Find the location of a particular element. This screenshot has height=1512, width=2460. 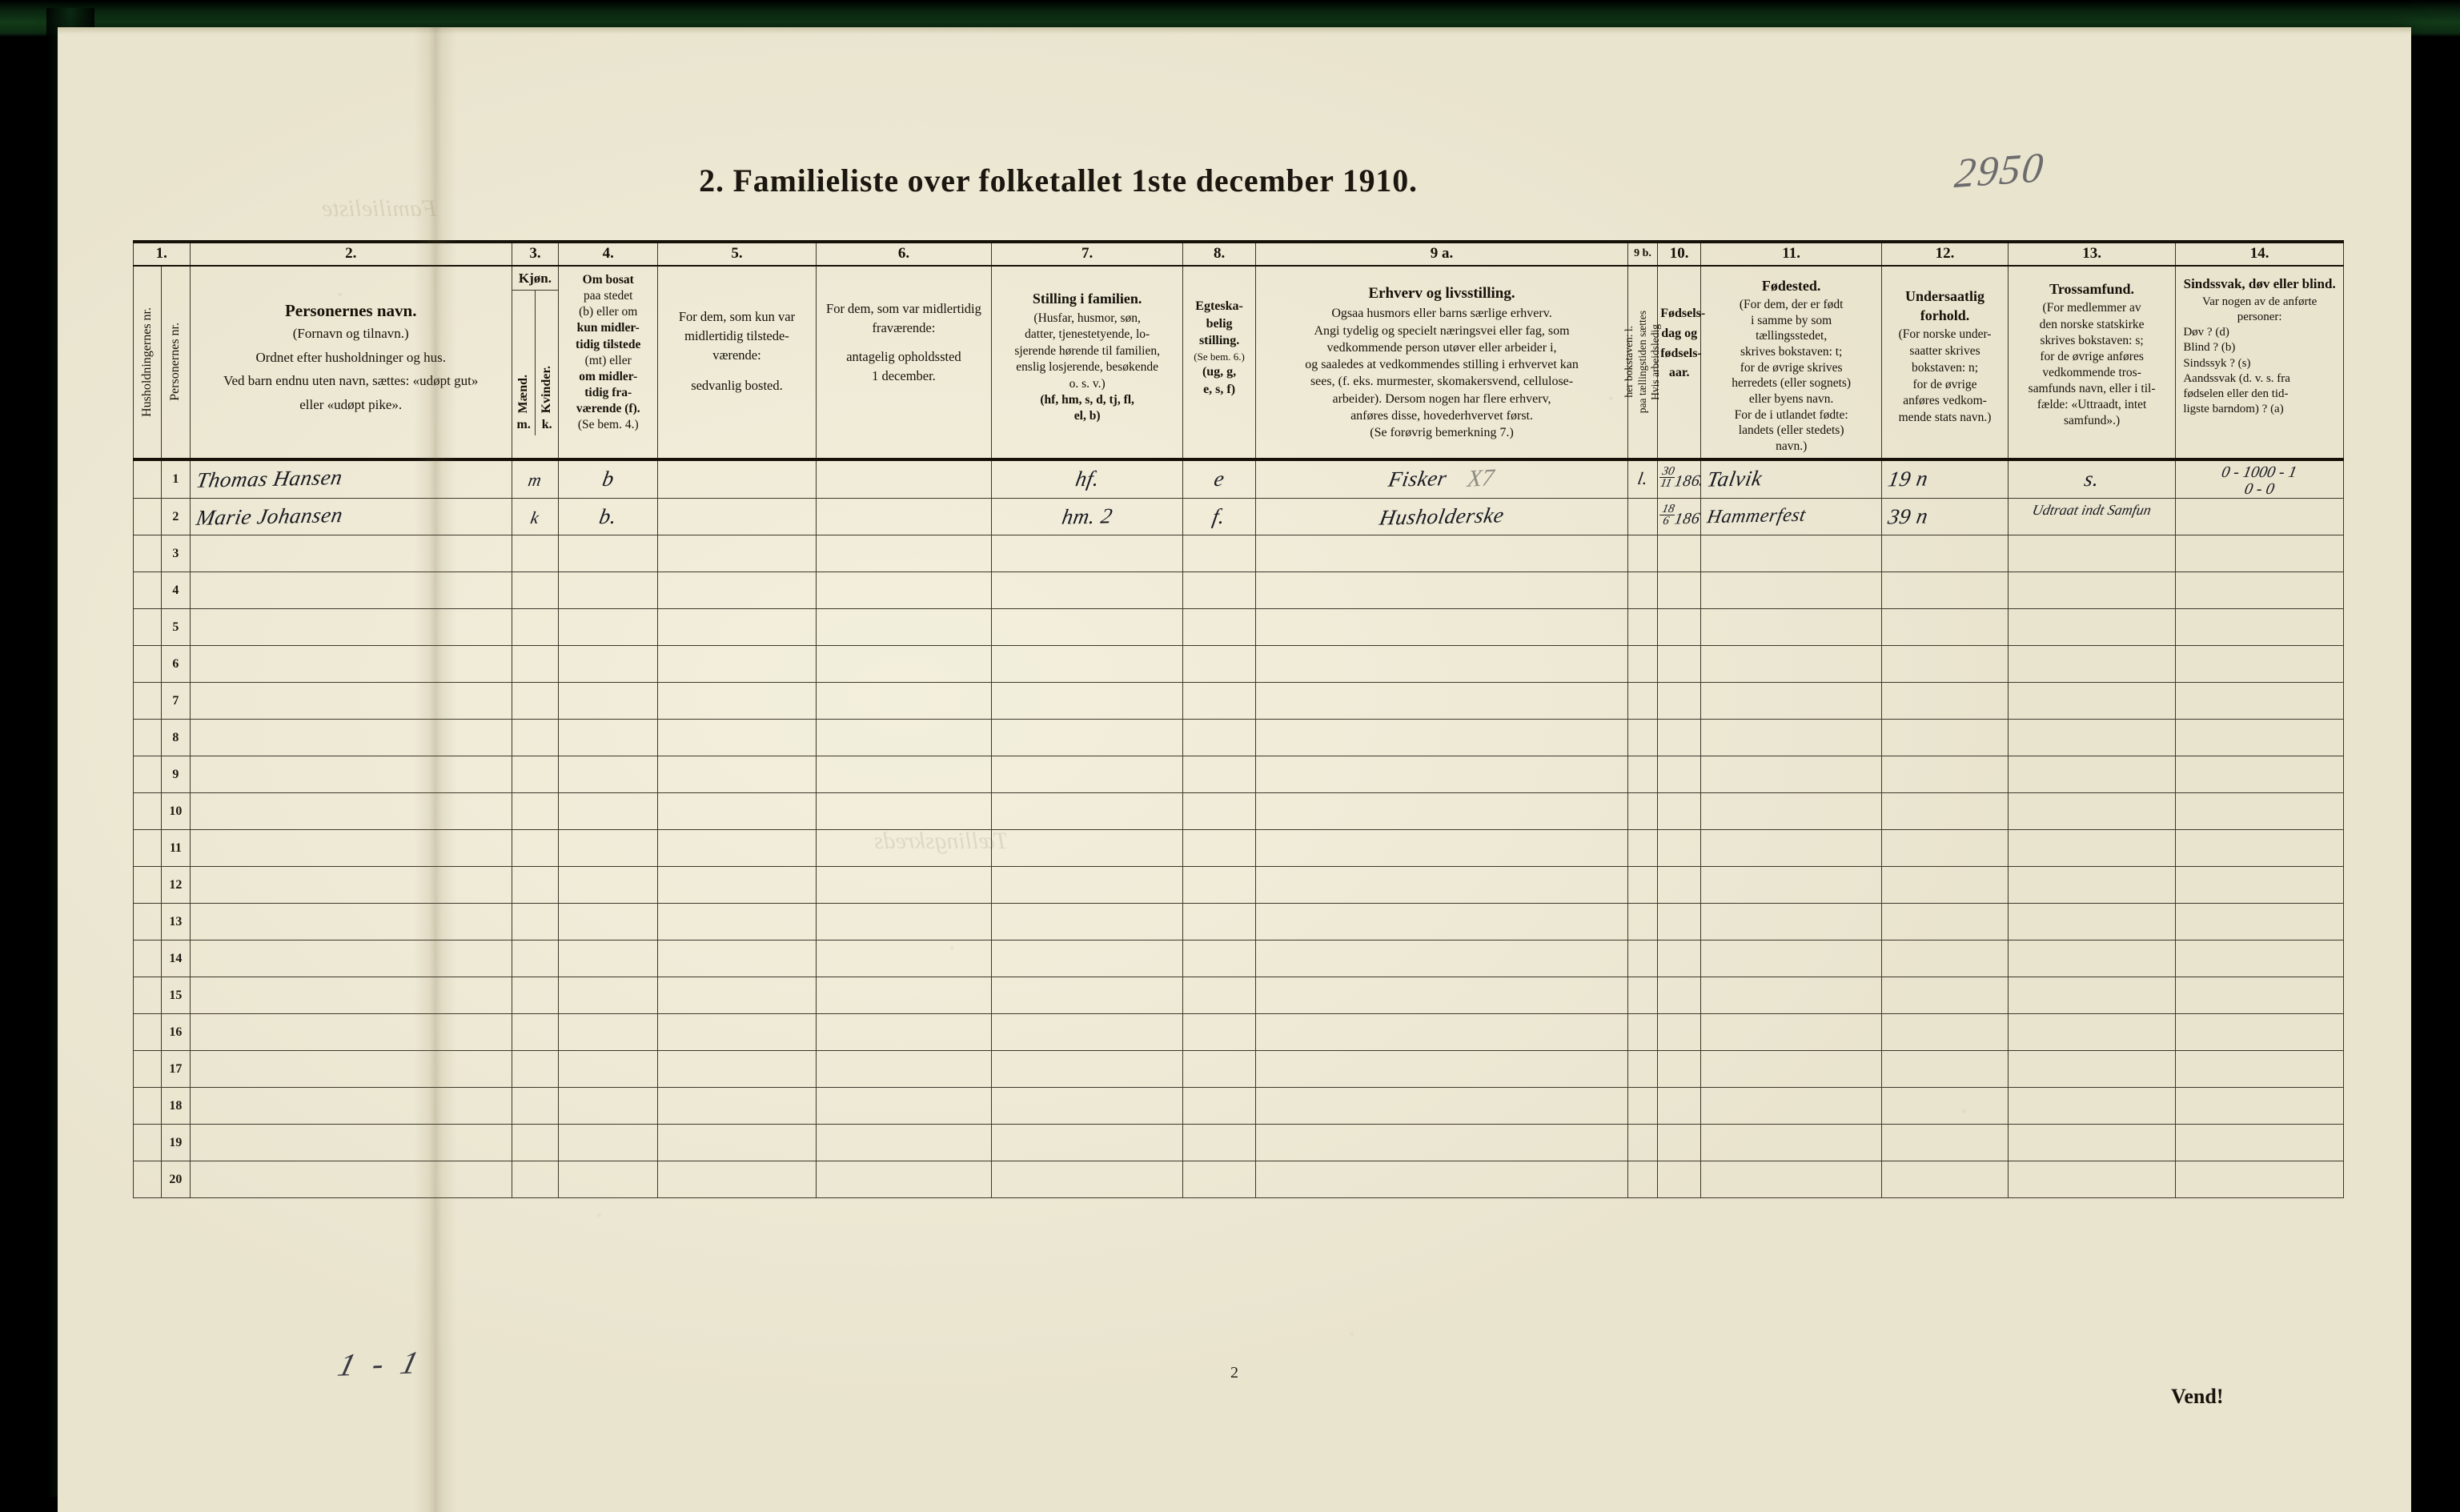

table-row: 1 Thomas Hansen m b hf. e Fisker X7 l. 30 is located at coordinates (1238, 479).